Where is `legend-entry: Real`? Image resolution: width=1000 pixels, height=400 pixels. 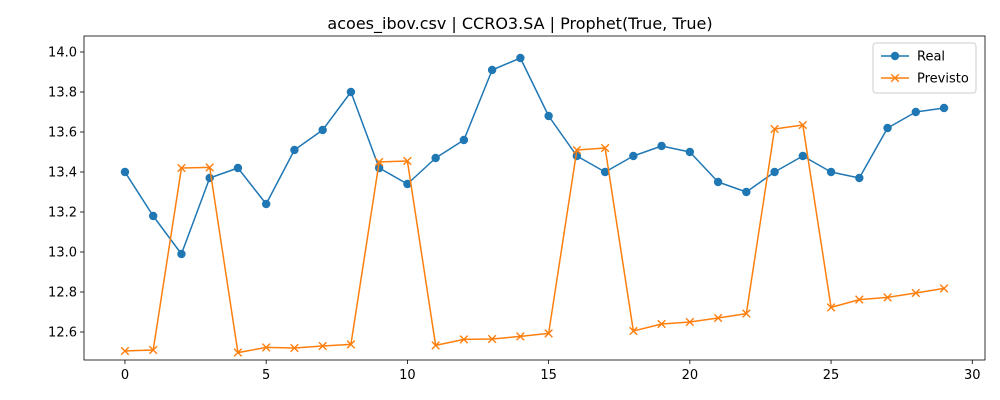 legend-entry: Real is located at coordinates (913, 57).